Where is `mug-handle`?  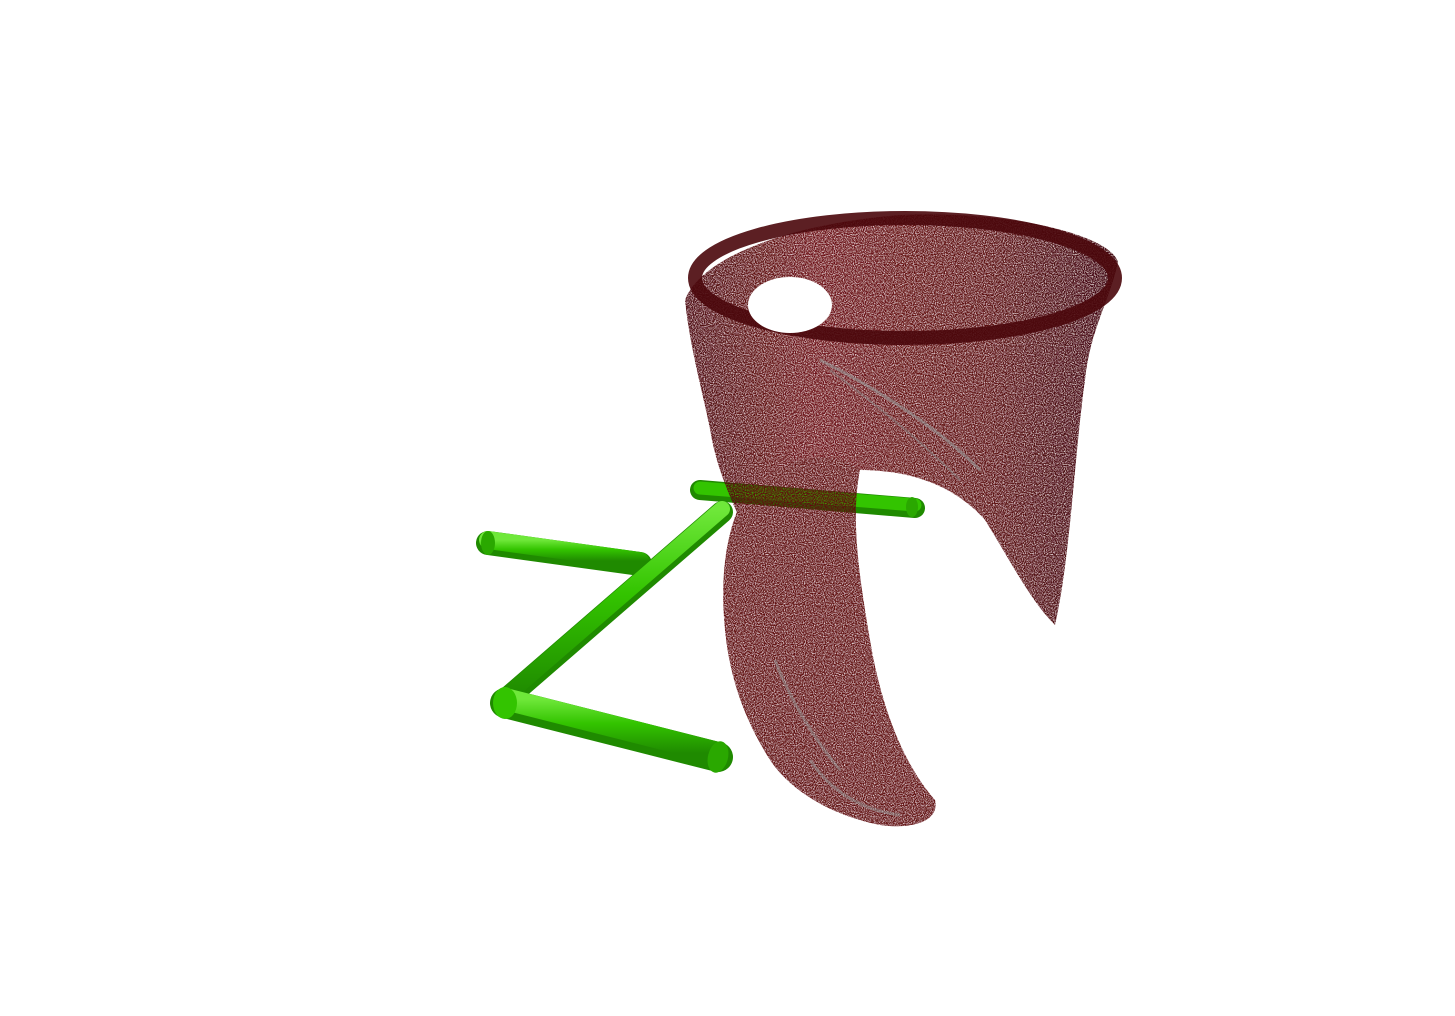
mug-handle is located at coordinates (829, 642).